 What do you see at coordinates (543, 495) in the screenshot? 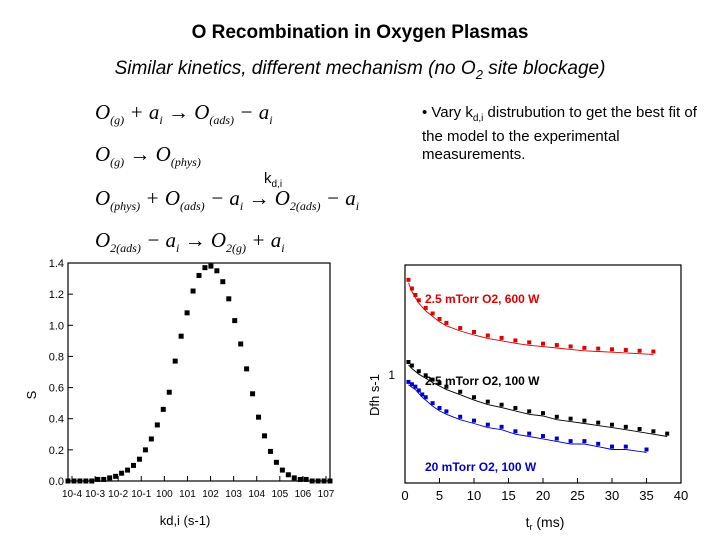
I see `right-xtick-label: 20` at bounding box center [543, 495].